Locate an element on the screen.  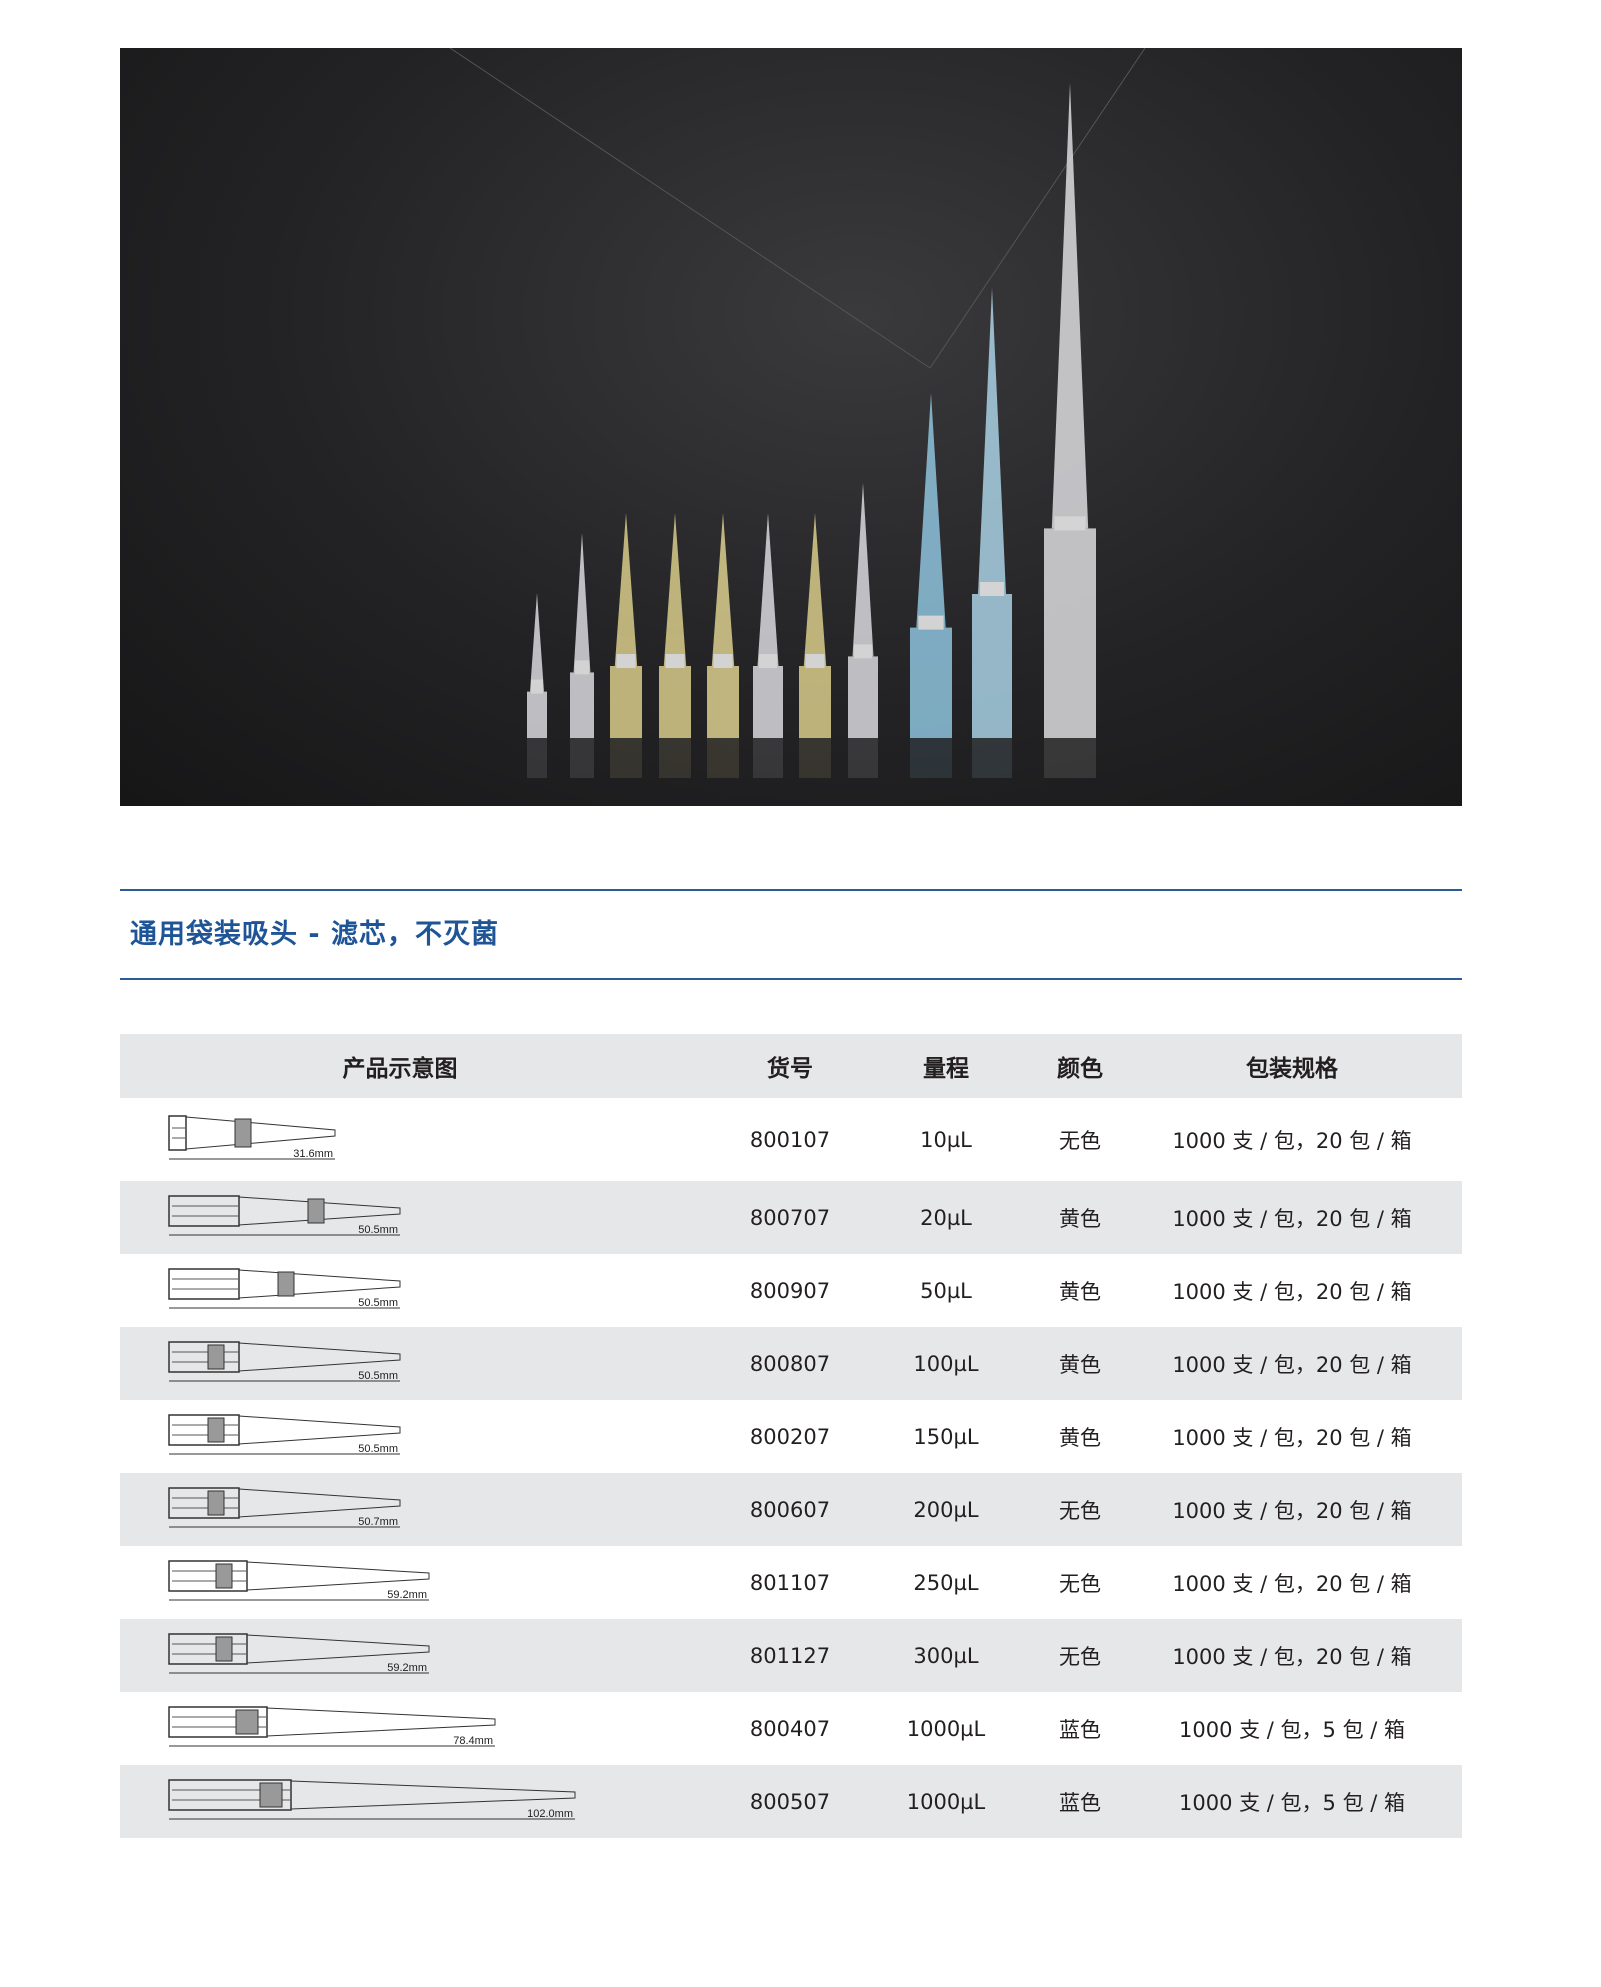
tip-length-label: 31.6mm is located at coordinates (313, 1154).